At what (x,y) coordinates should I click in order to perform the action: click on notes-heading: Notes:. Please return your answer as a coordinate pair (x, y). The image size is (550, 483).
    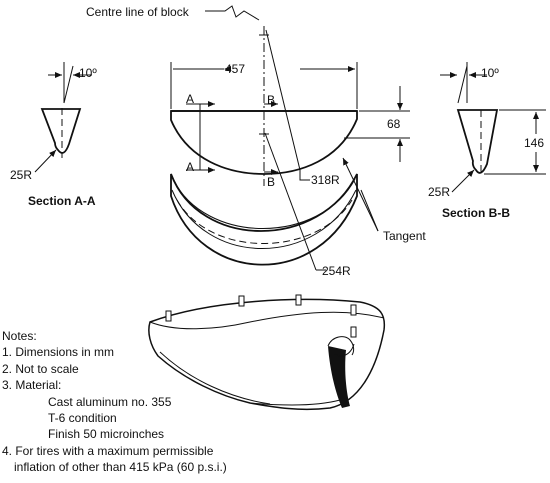
    Looking at the image, I should click on (19, 336).